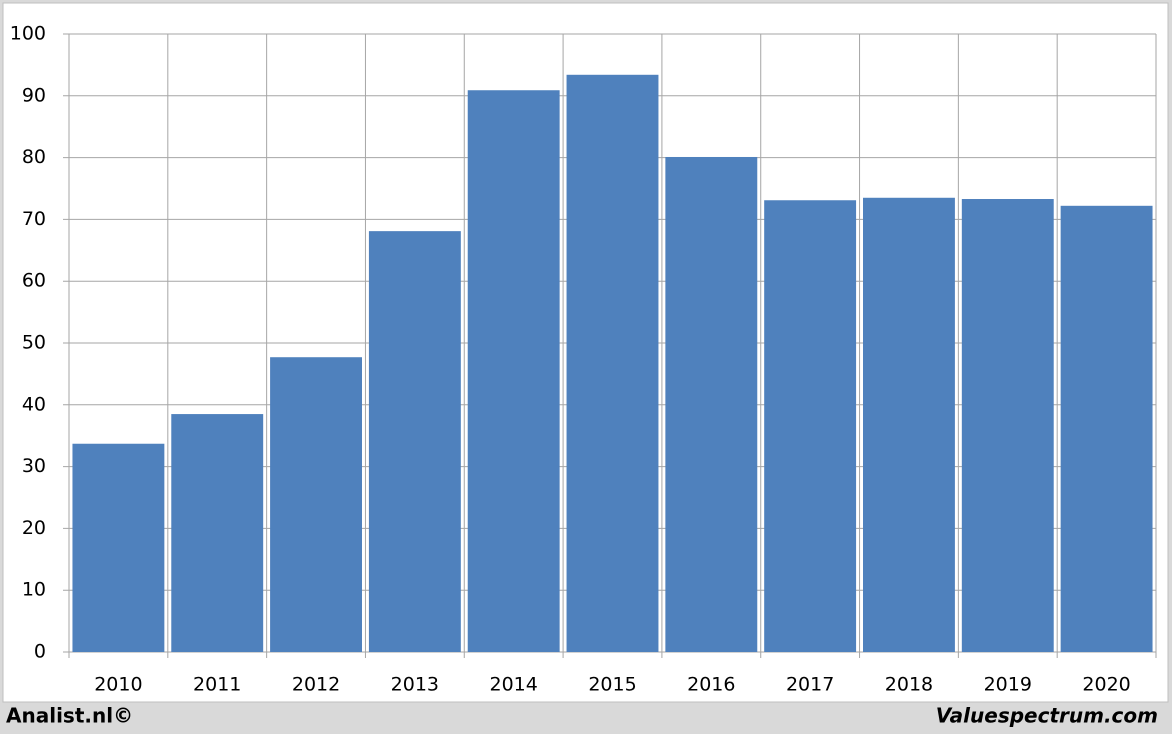 This screenshot has width=1172, height=734. Describe the element at coordinates (514, 685) in the screenshot. I see `x-tick-label: 2014` at that location.